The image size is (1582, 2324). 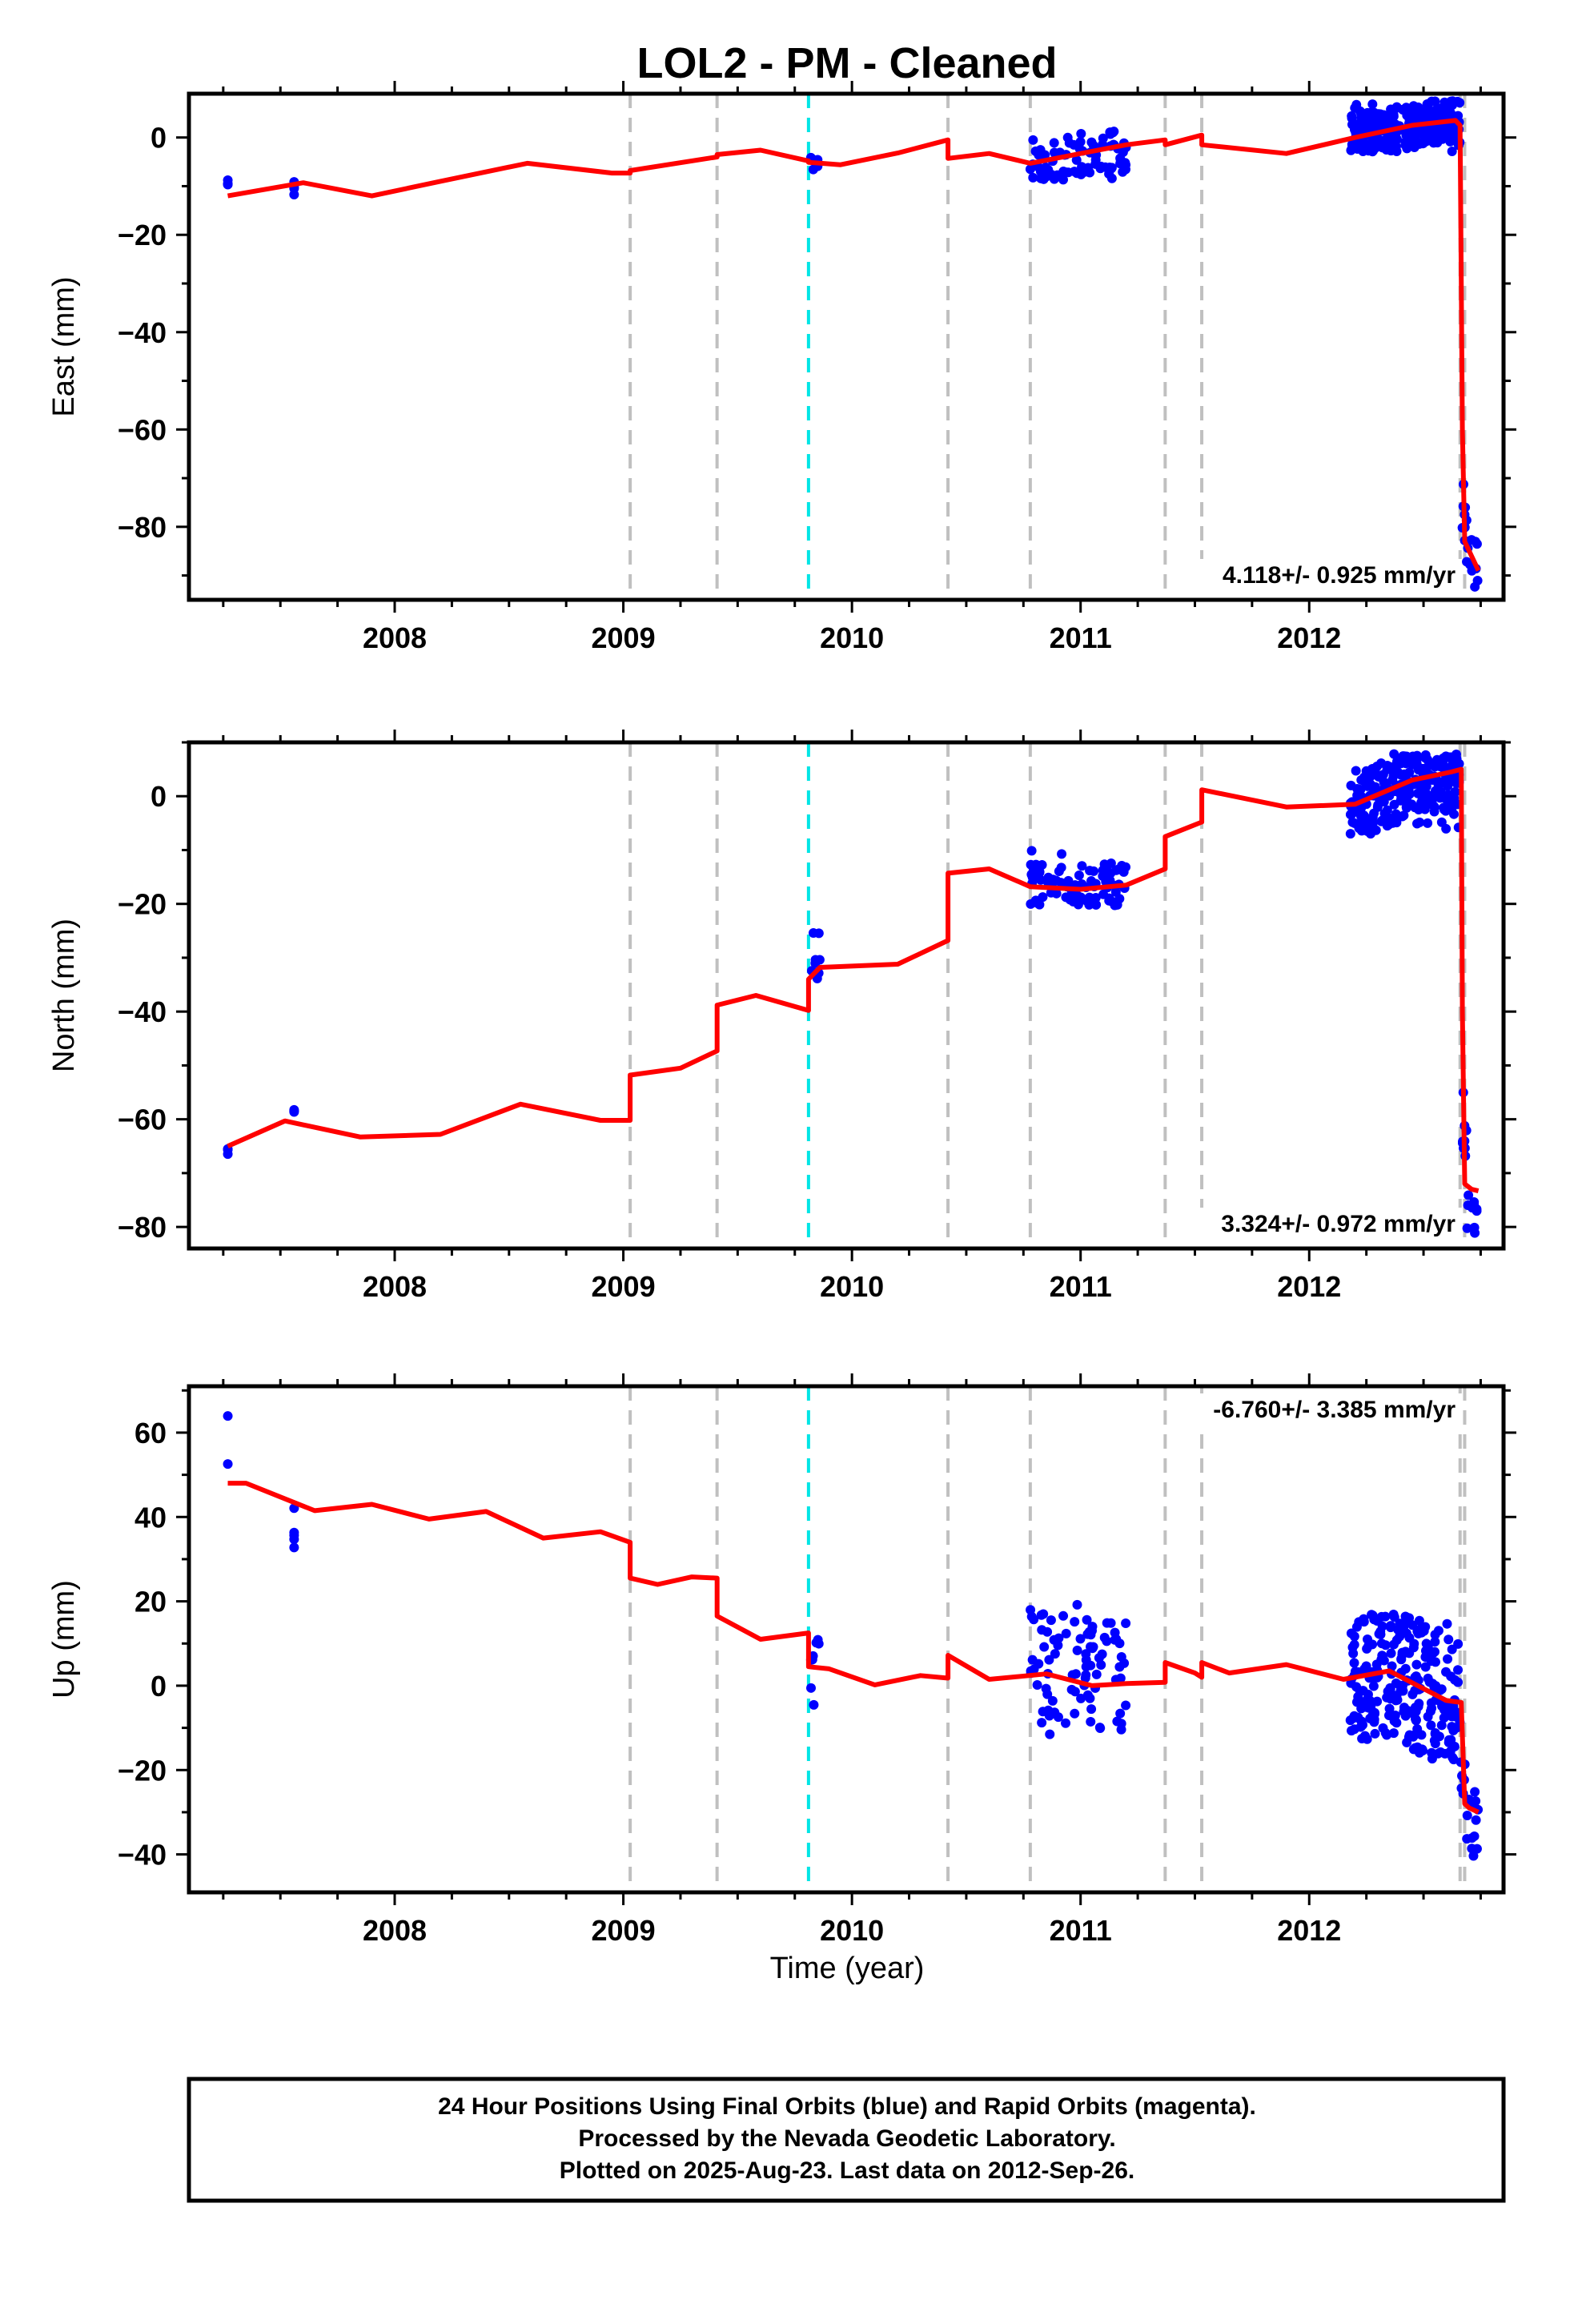 What do you see at coordinates (159, 138) in the screenshot?
I see `y-tick-label: 0` at bounding box center [159, 138].